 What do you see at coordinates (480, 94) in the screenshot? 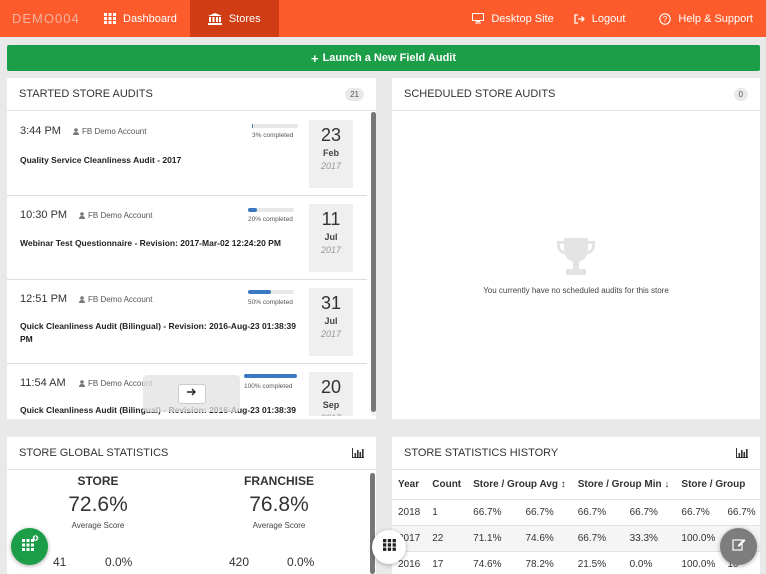
I see `scheduled-audits-title: SCHEDULED STORE AUDITS` at bounding box center [480, 94].